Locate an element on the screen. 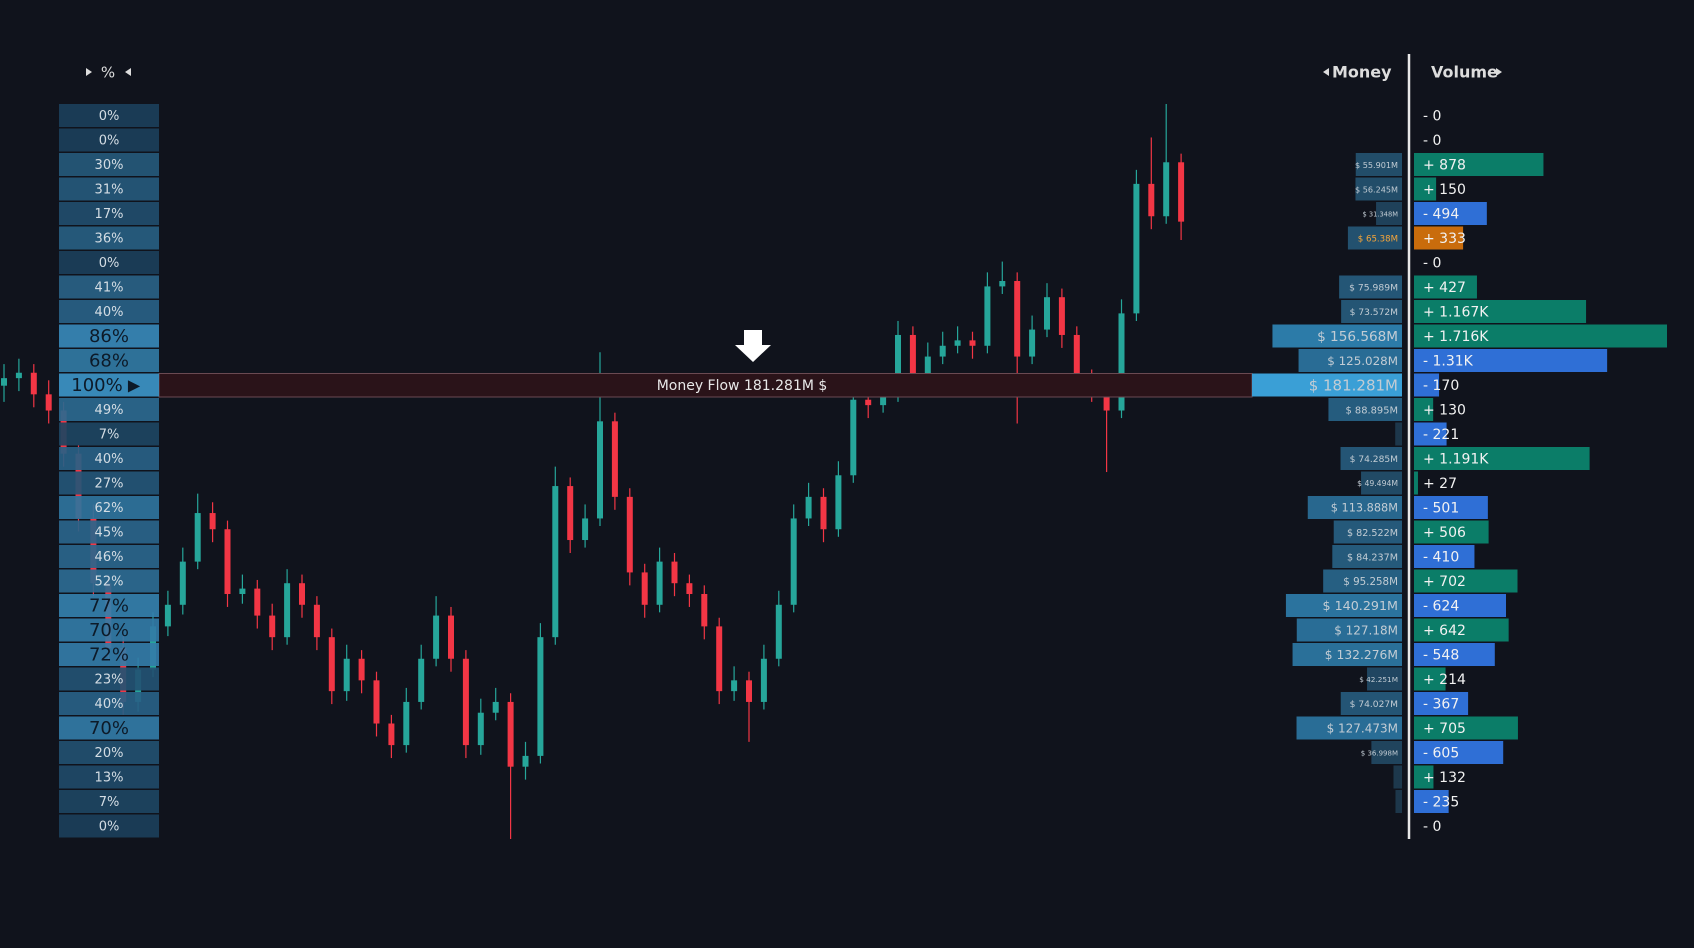 This screenshot has width=1694, height=948. money-label: $ 88.895M is located at coordinates (1372, 410).